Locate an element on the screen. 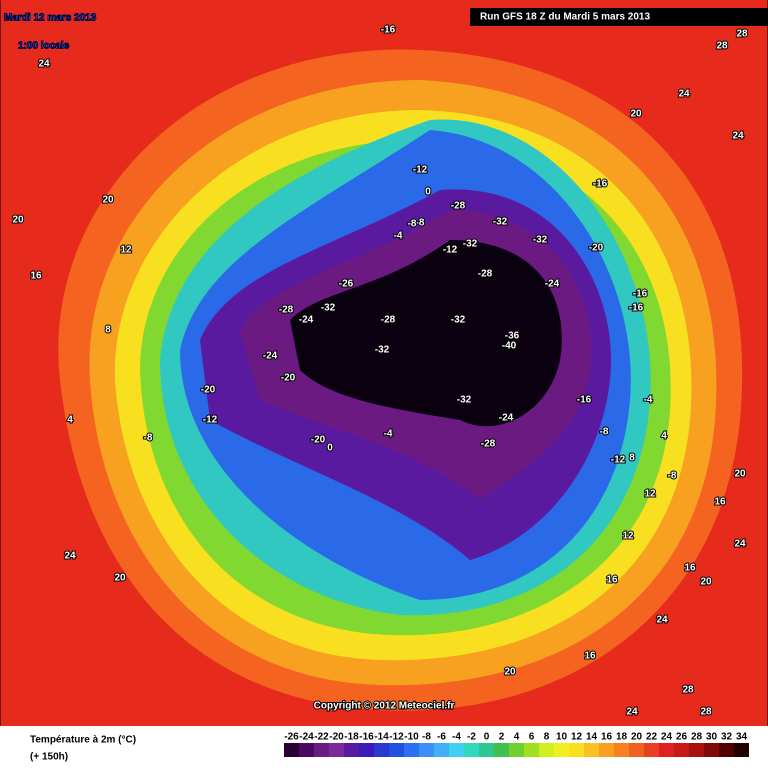  colorbar-tick-label: 26 is located at coordinates (682, 737).